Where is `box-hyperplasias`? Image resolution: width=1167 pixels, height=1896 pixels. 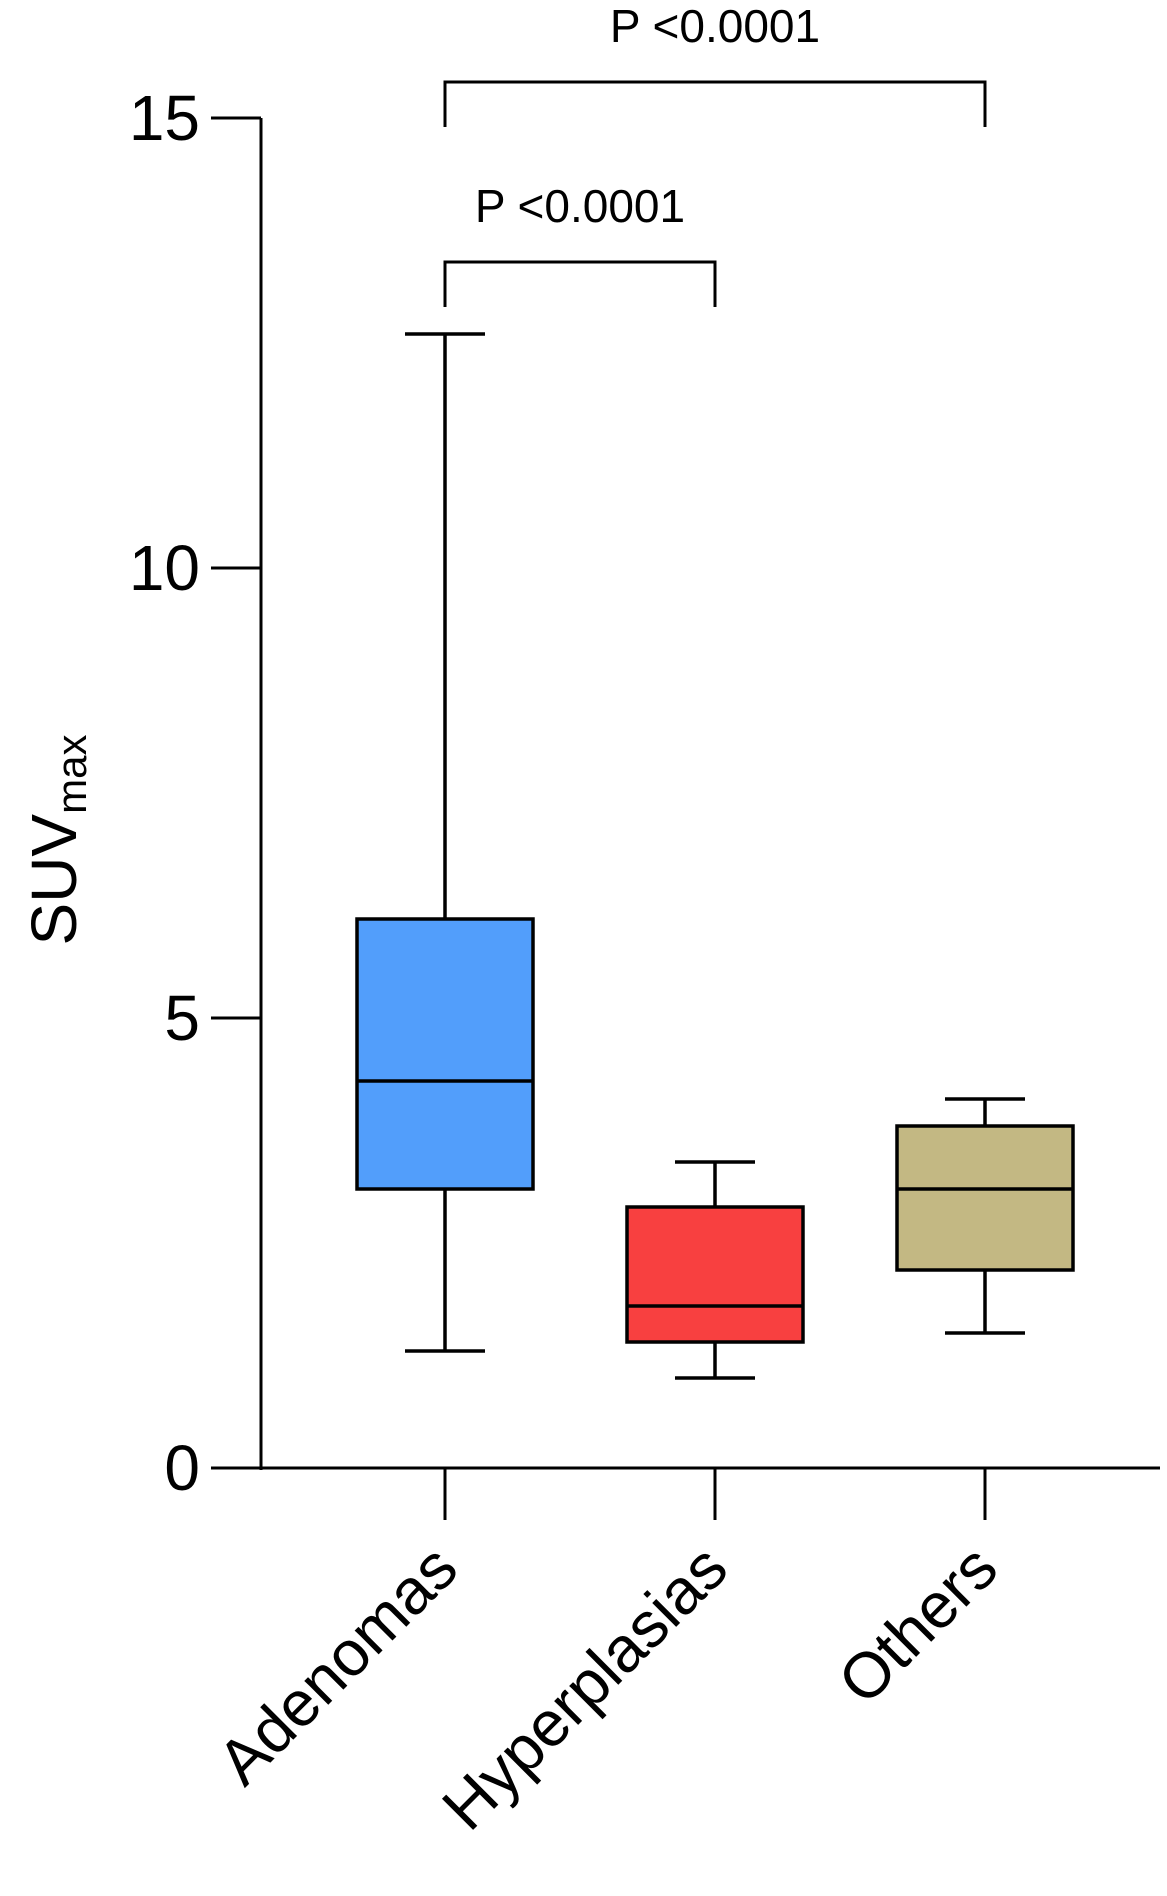 box-hyperplasias is located at coordinates (715, 1270).